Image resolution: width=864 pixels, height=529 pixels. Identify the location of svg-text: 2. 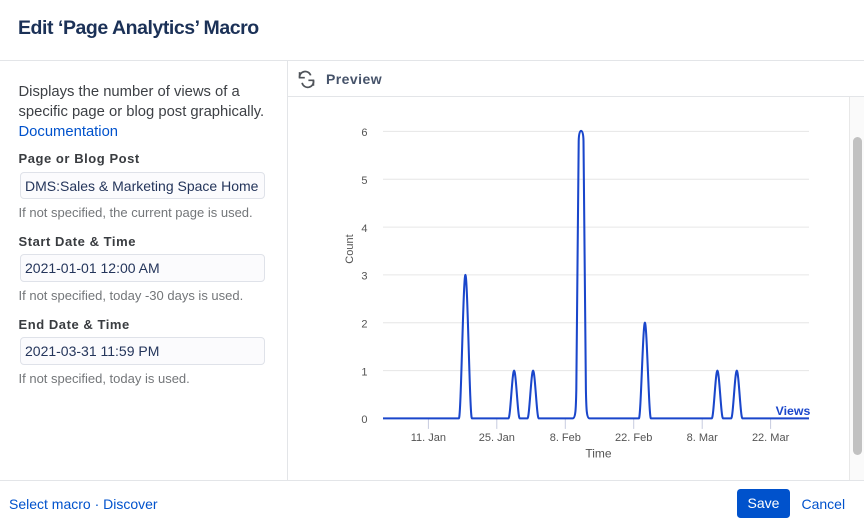
(364, 325).